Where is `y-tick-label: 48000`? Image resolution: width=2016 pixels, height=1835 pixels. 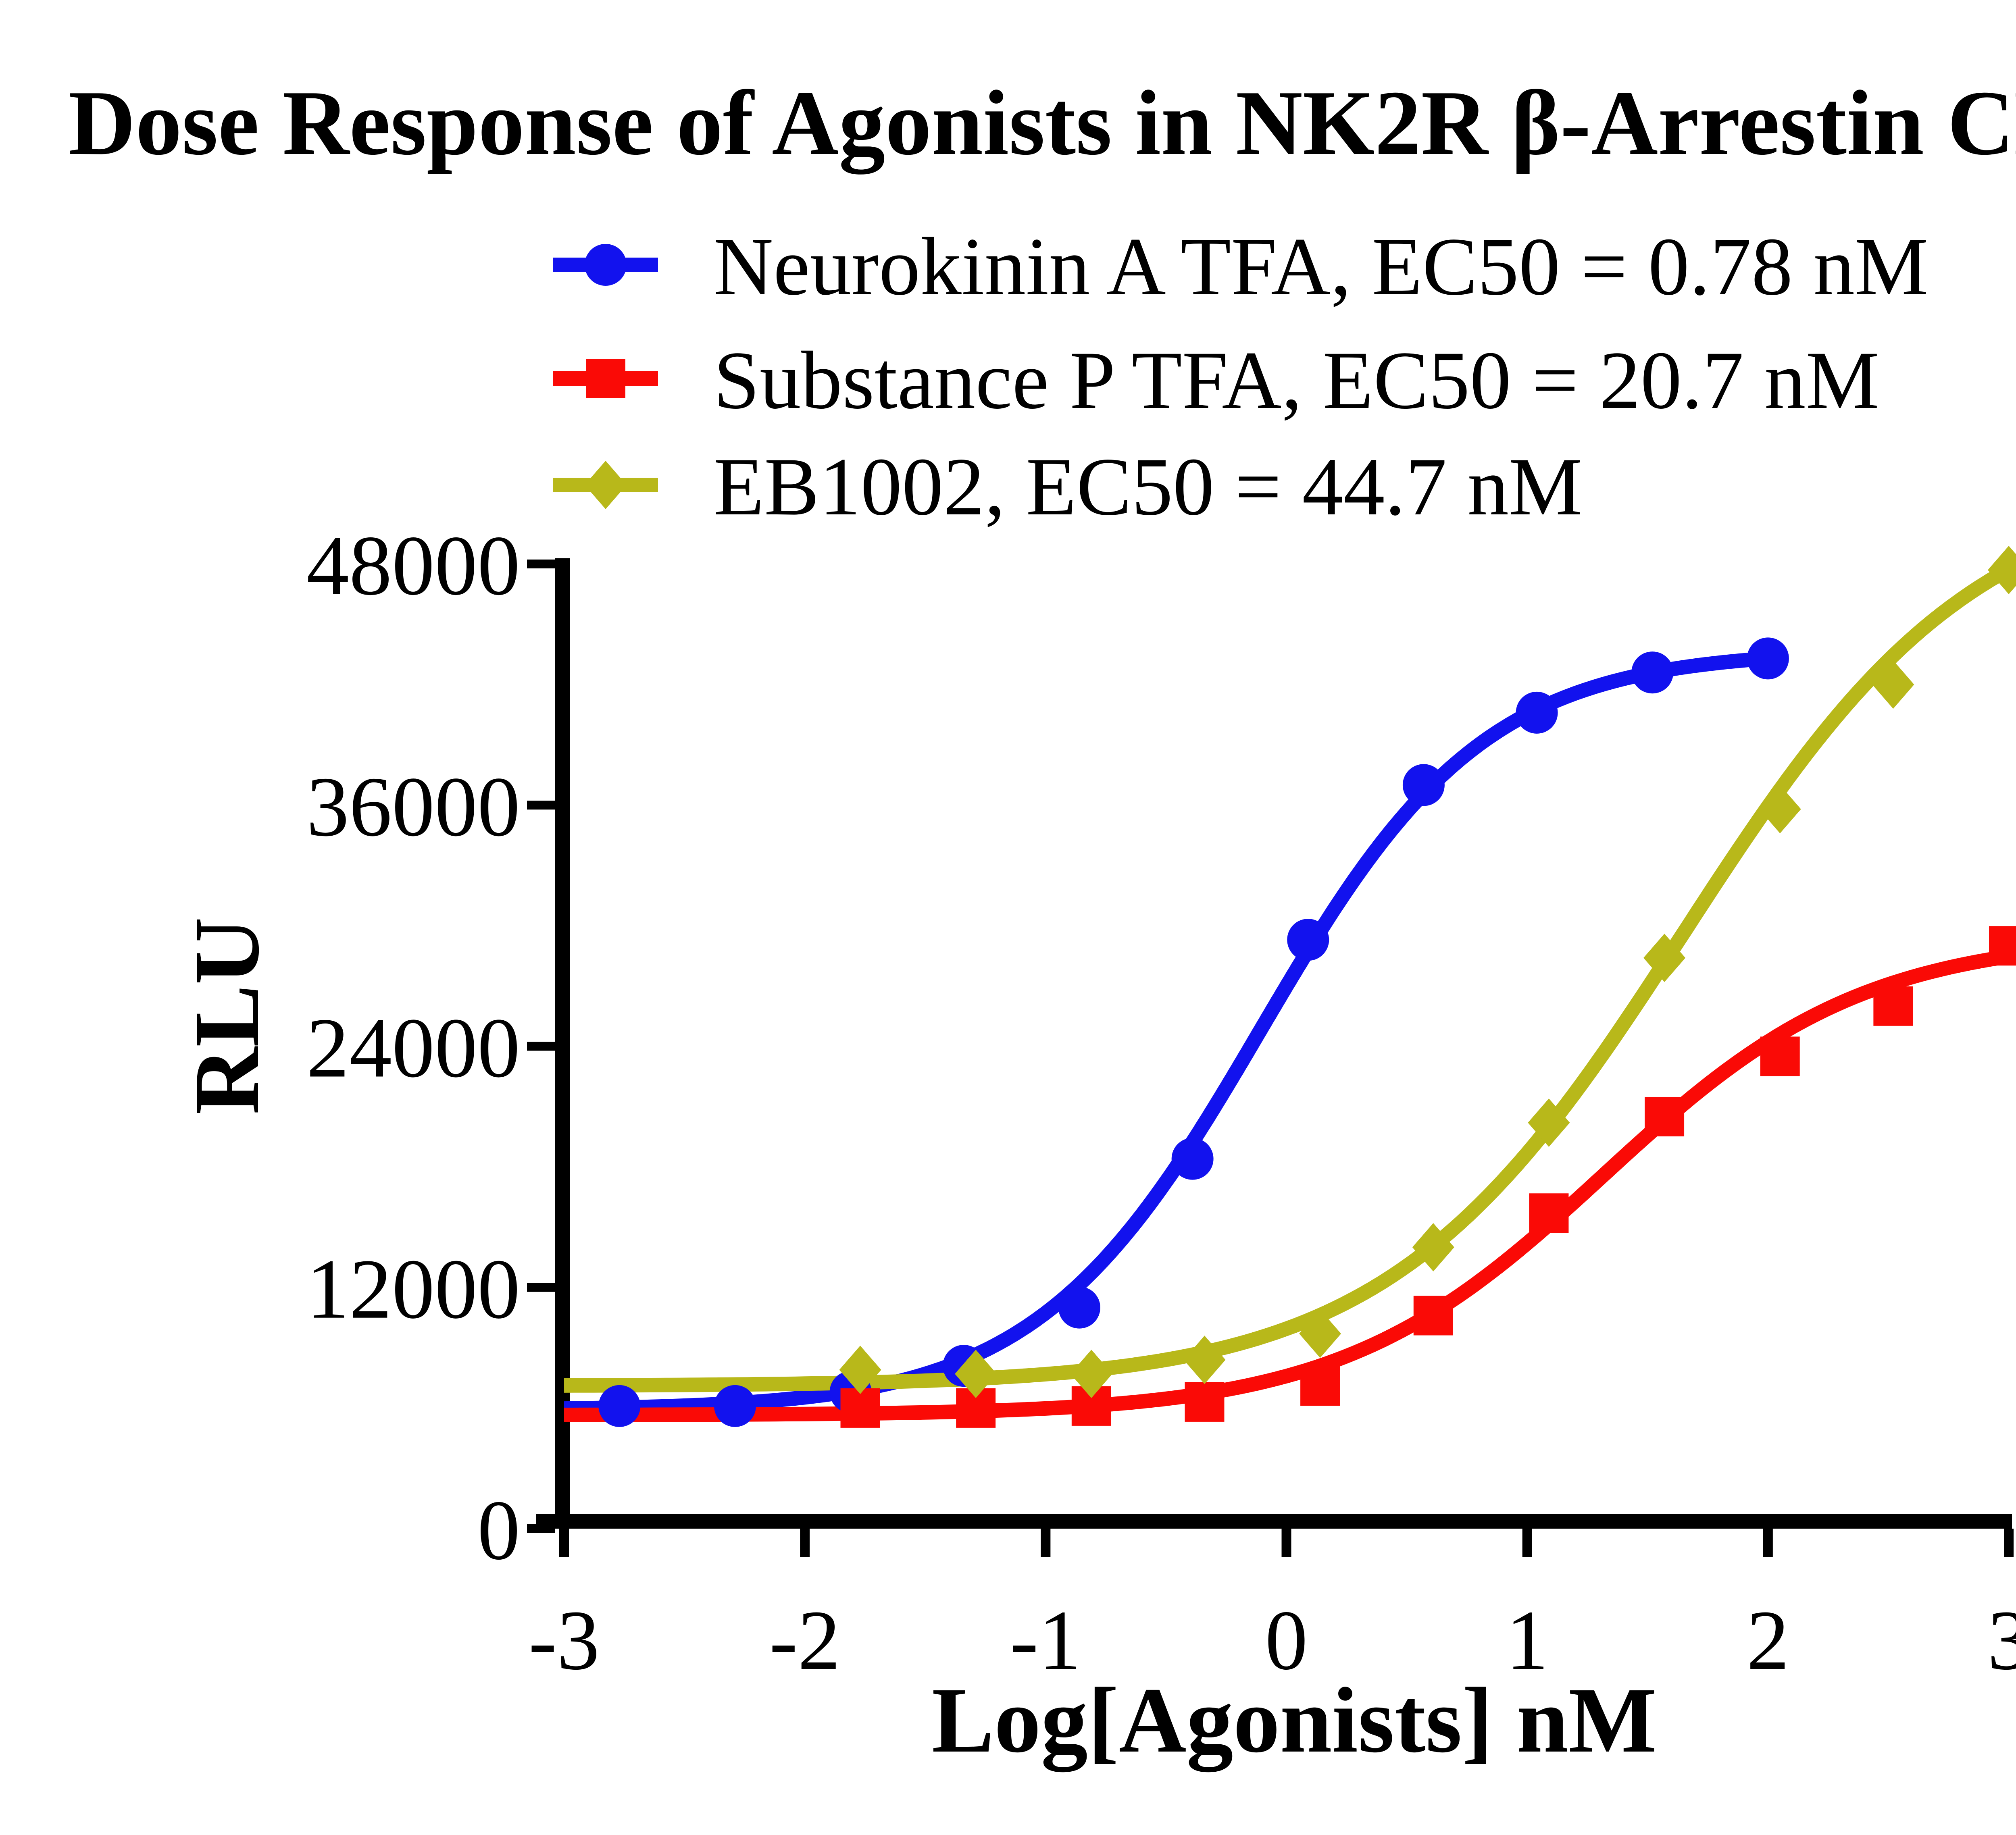
y-tick-label: 48000 is located at coordinates (413, 566).